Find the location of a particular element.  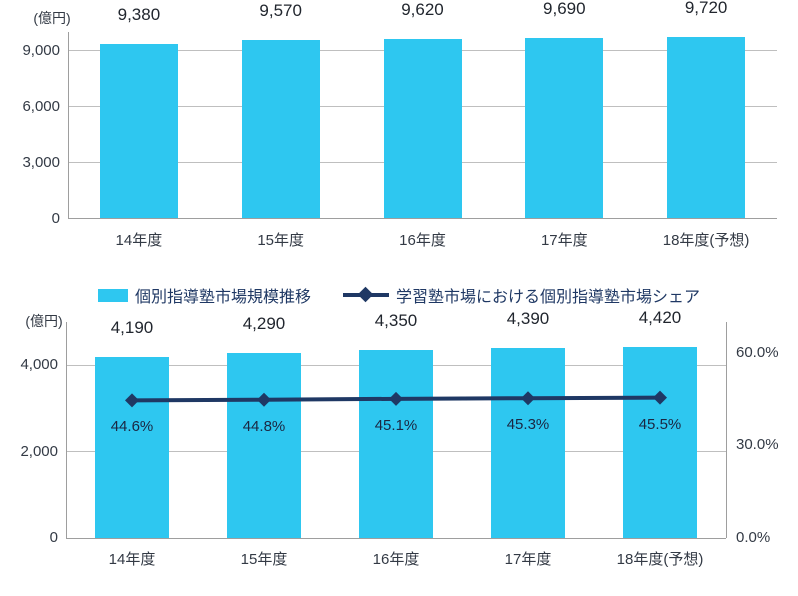

bar-value-label-2: 9,620 is located at coordinates (422, 10).